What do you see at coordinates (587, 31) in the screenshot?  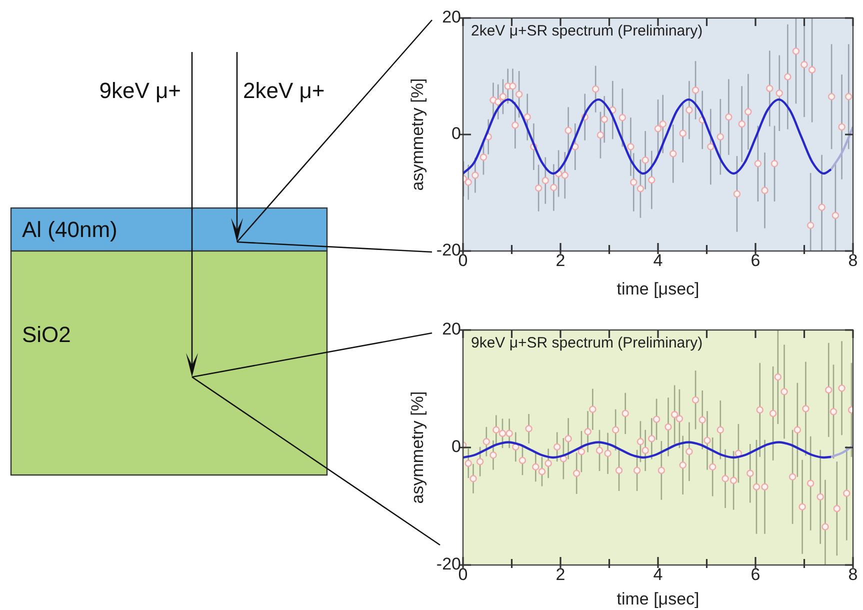 I see `chart-title: 2keV μ+SR spectrum (Preliminary)` at bounding box center [587, 31].